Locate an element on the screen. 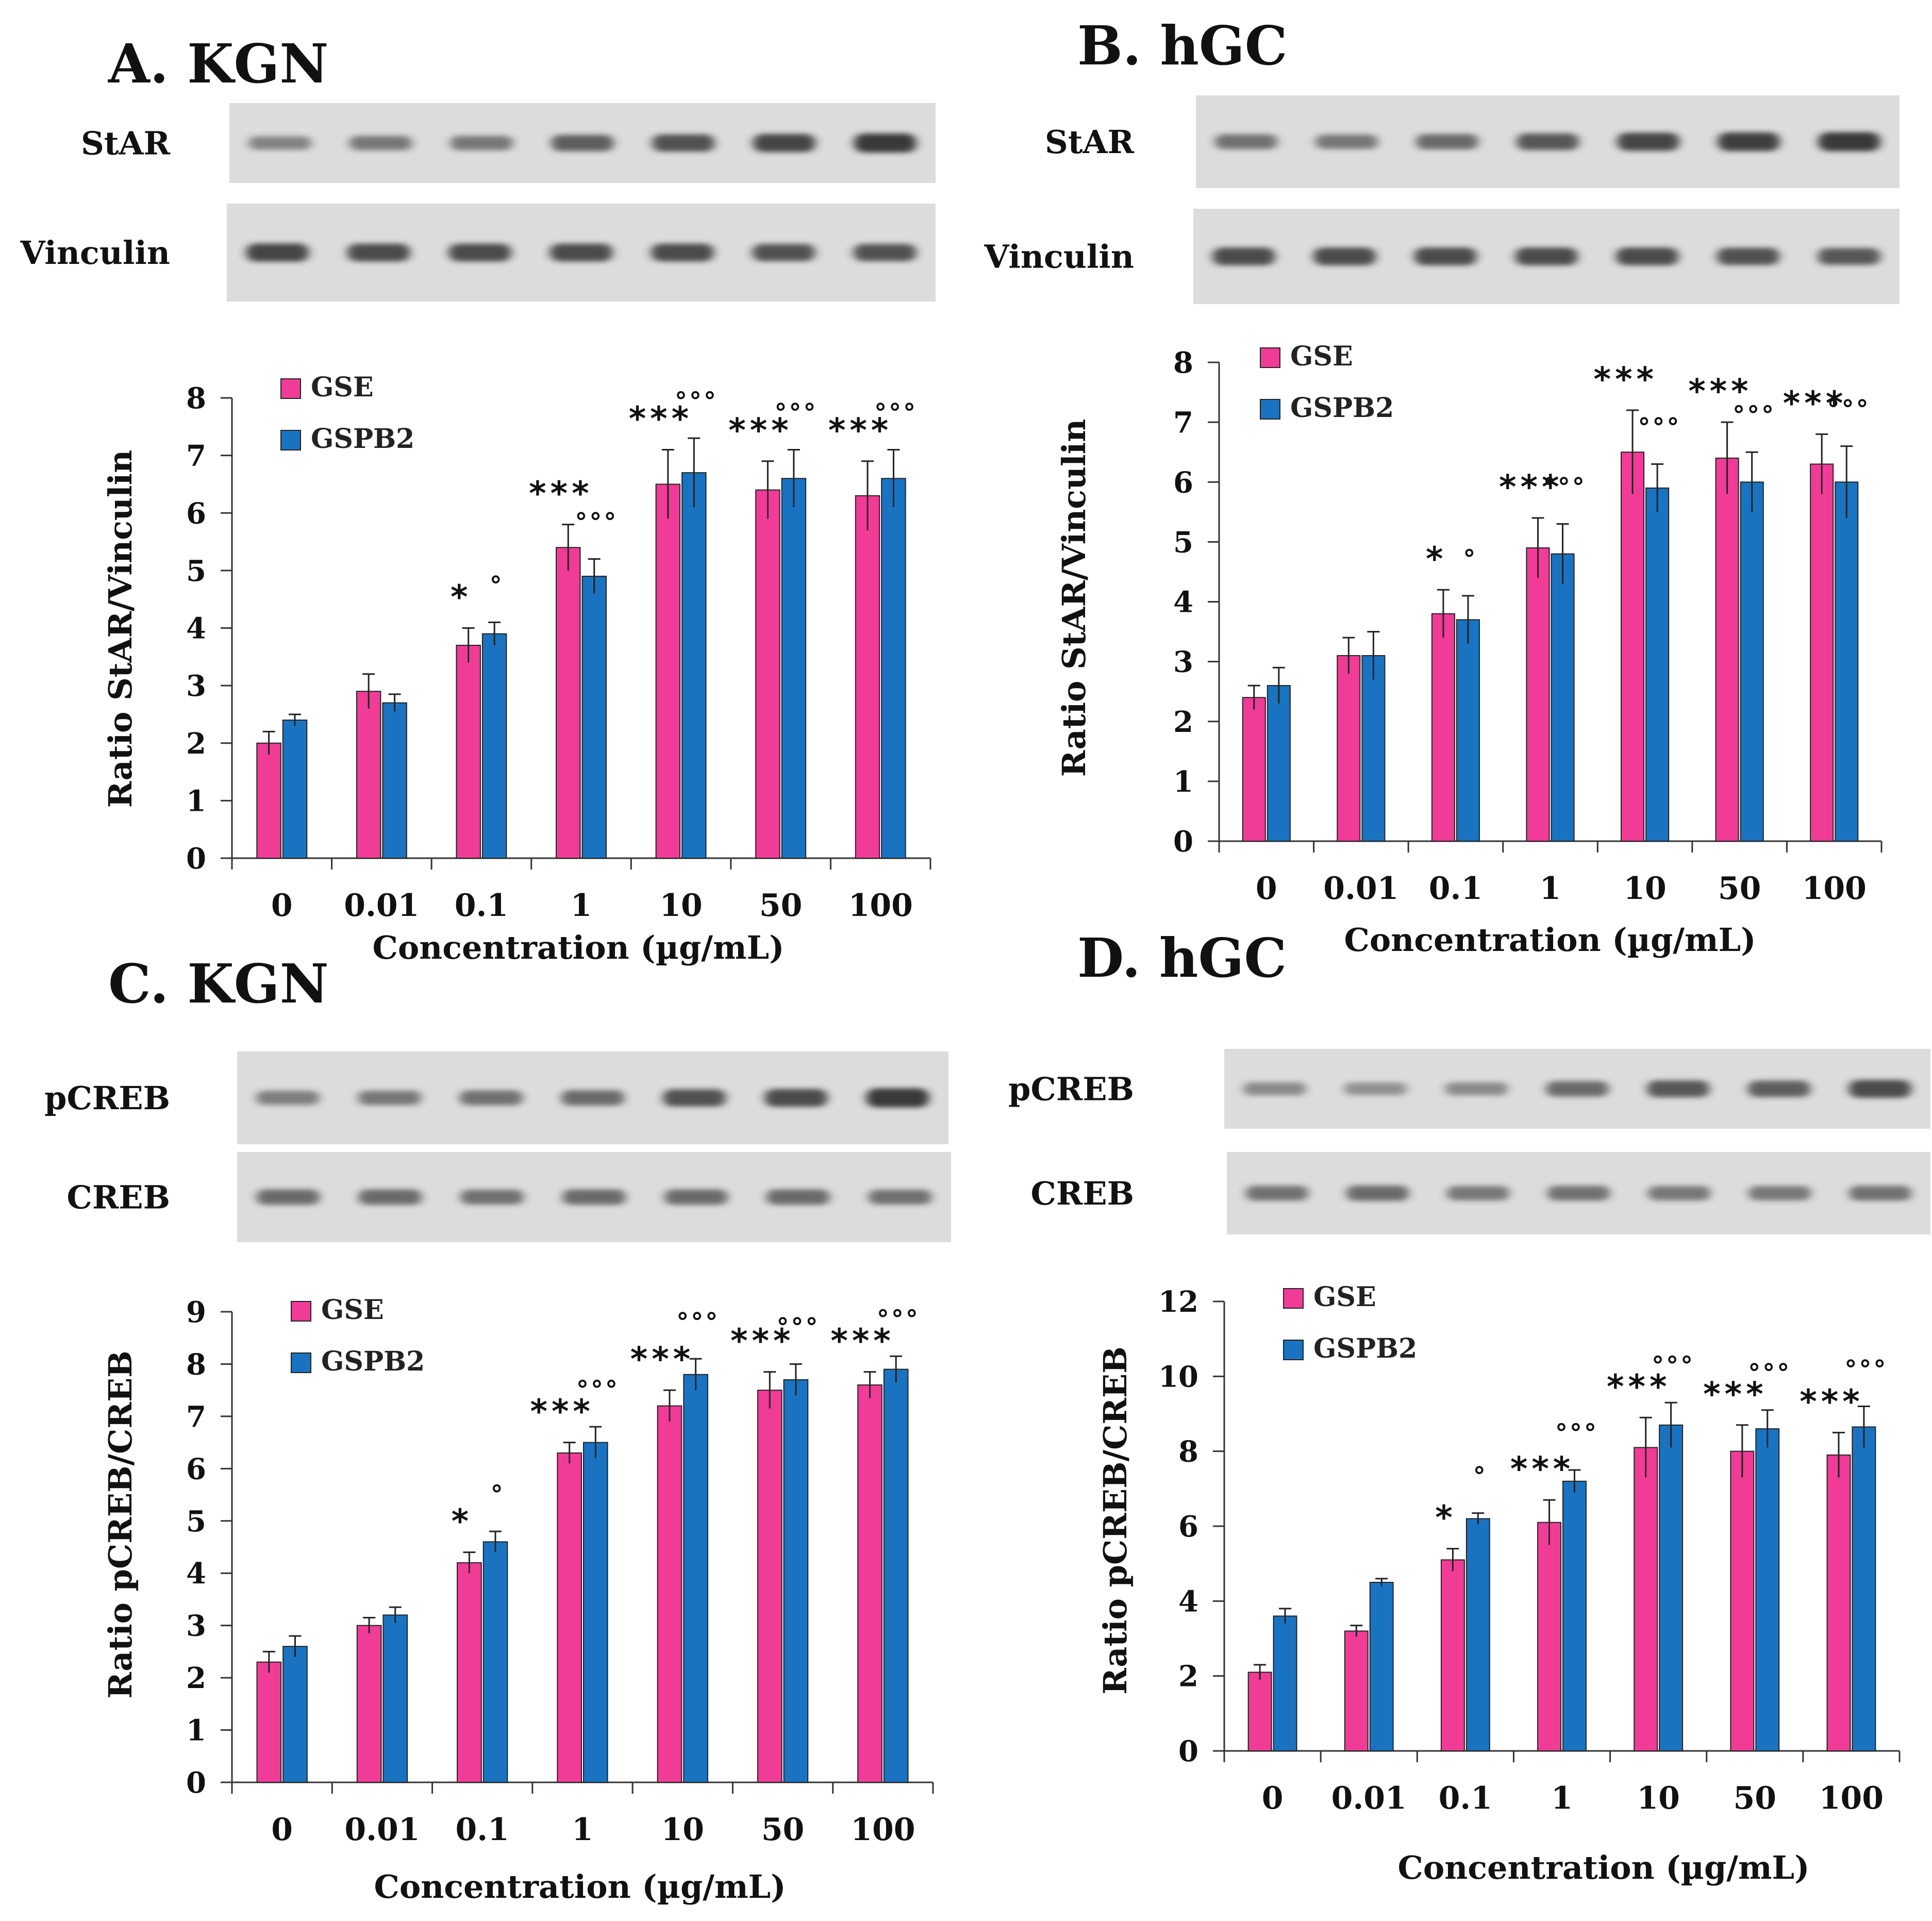 Image resolution: width=1932 pixels, height=1921 pixels. y-tick-label: 3 is located at coordinates (196, 1626).